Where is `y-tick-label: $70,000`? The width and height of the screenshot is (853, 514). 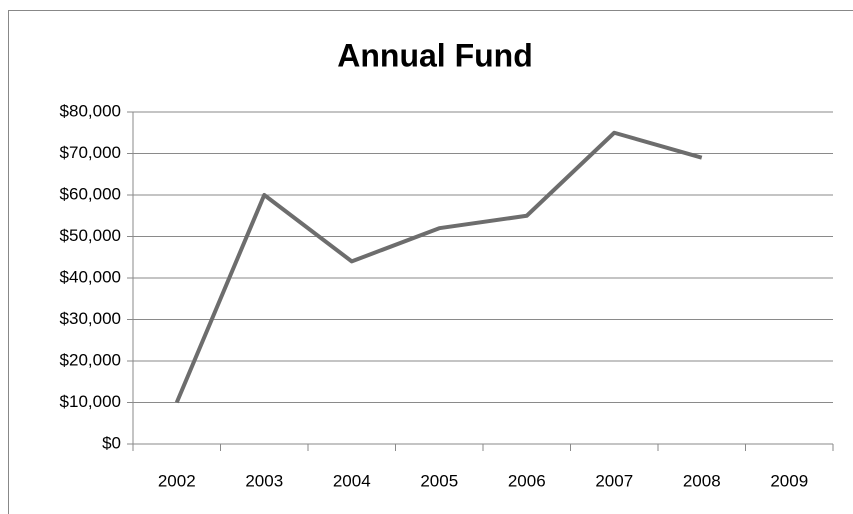
y-tick-label: $70,000 is located at coordinates (90, 152).